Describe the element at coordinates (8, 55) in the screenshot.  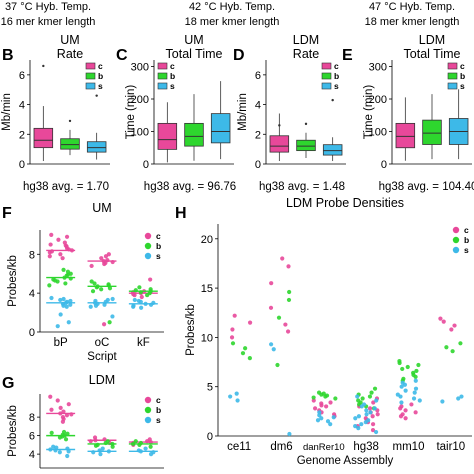
I see `panel-letter-B: B` at that location.